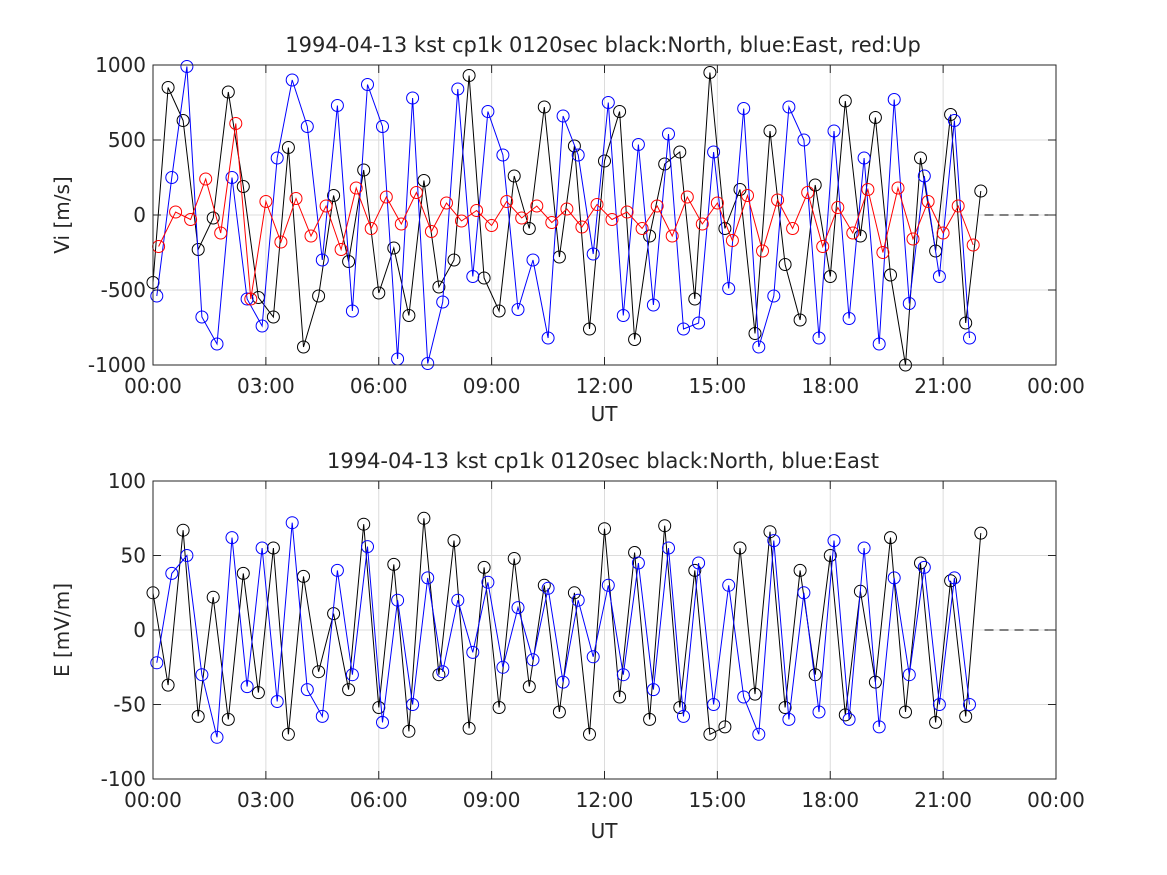  What do you see at coordinates (718, 386) in the screenshot?
I see `velocity-x-tick-label: 15:00` at bounding box center [718, 386].